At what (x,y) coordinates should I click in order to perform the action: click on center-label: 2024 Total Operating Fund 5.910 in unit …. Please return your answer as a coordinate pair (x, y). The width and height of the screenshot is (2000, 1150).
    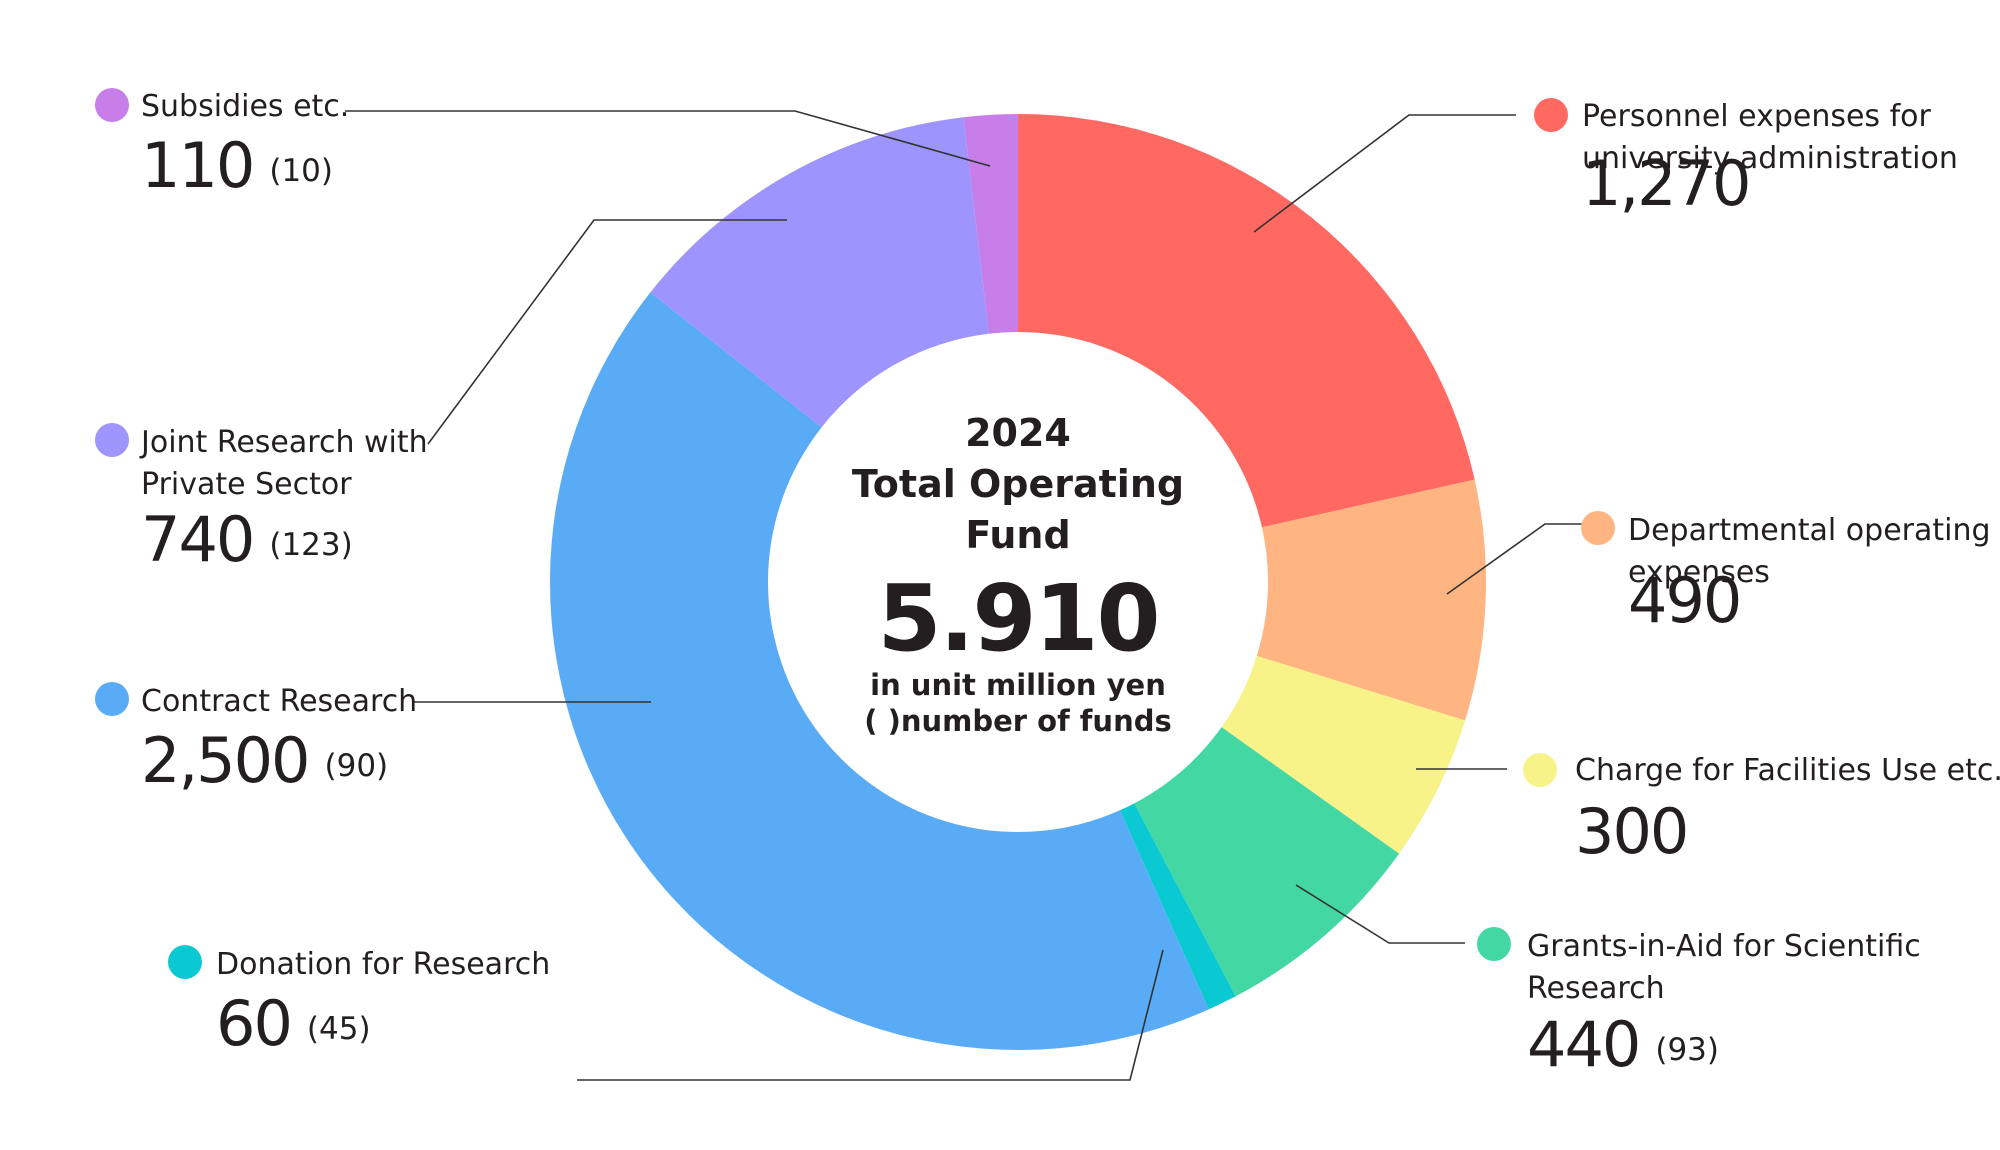
    Looking at the image, I should click on (1018, 574).